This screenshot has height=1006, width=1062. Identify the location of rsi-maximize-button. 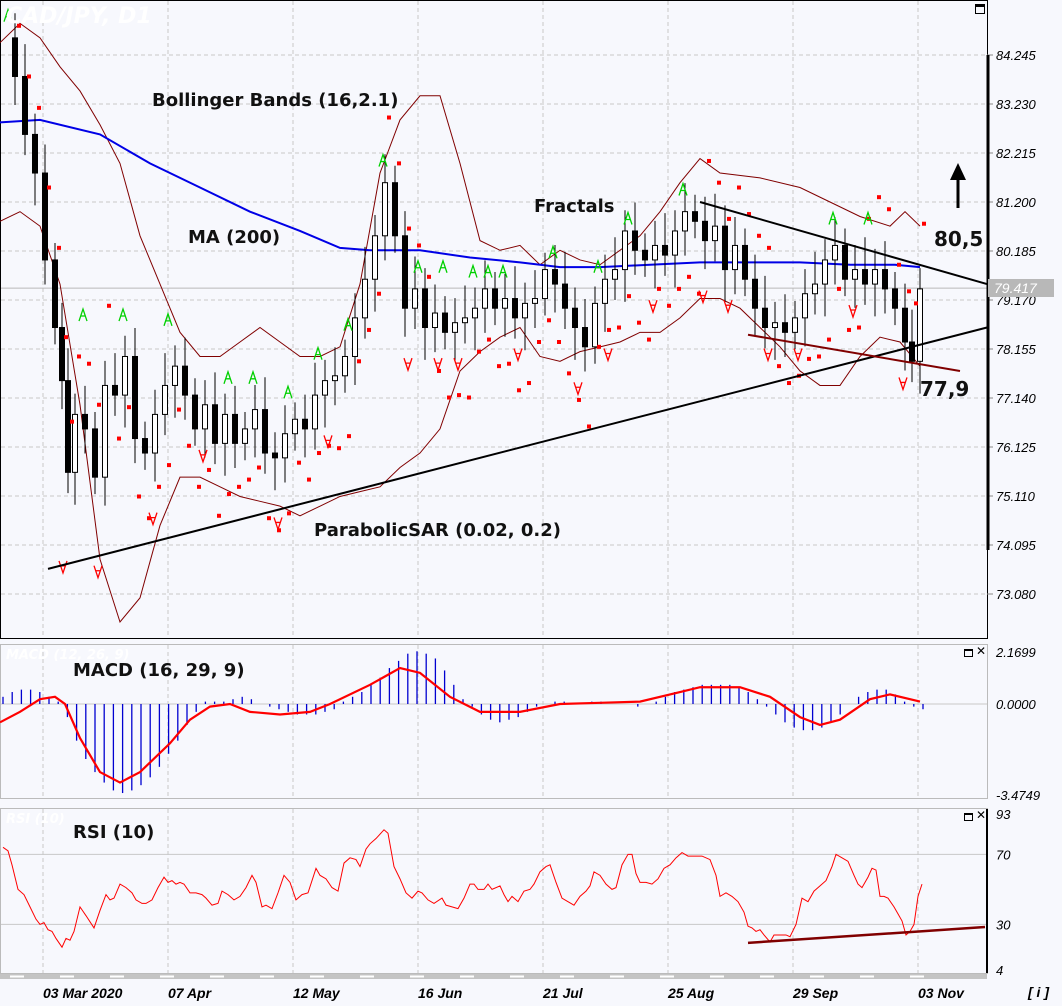
(968, 817).